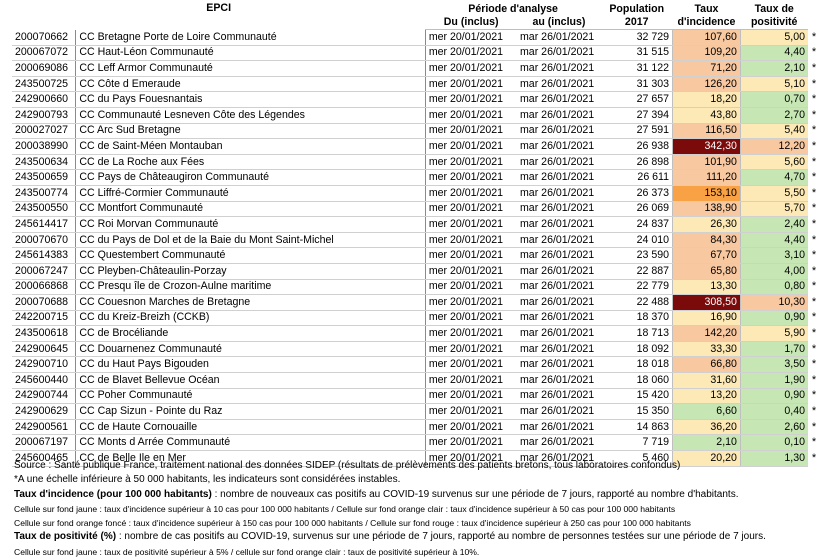 The image size is (820, 559). I want to click on epci-code-cell: 200070662, so click(44, 37).